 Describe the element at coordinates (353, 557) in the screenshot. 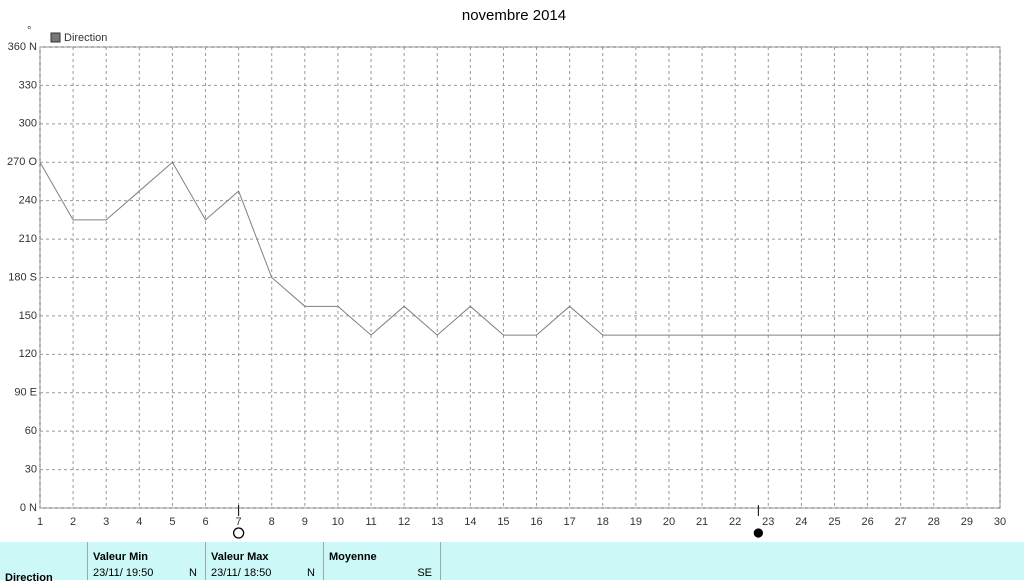

I see `stat-header: Moyenne` at that location.